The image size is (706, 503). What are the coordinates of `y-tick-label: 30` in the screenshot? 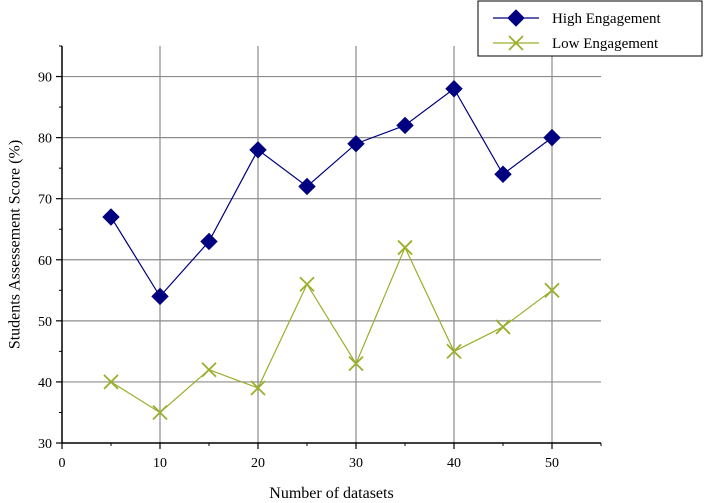 It's located at (45, 444).